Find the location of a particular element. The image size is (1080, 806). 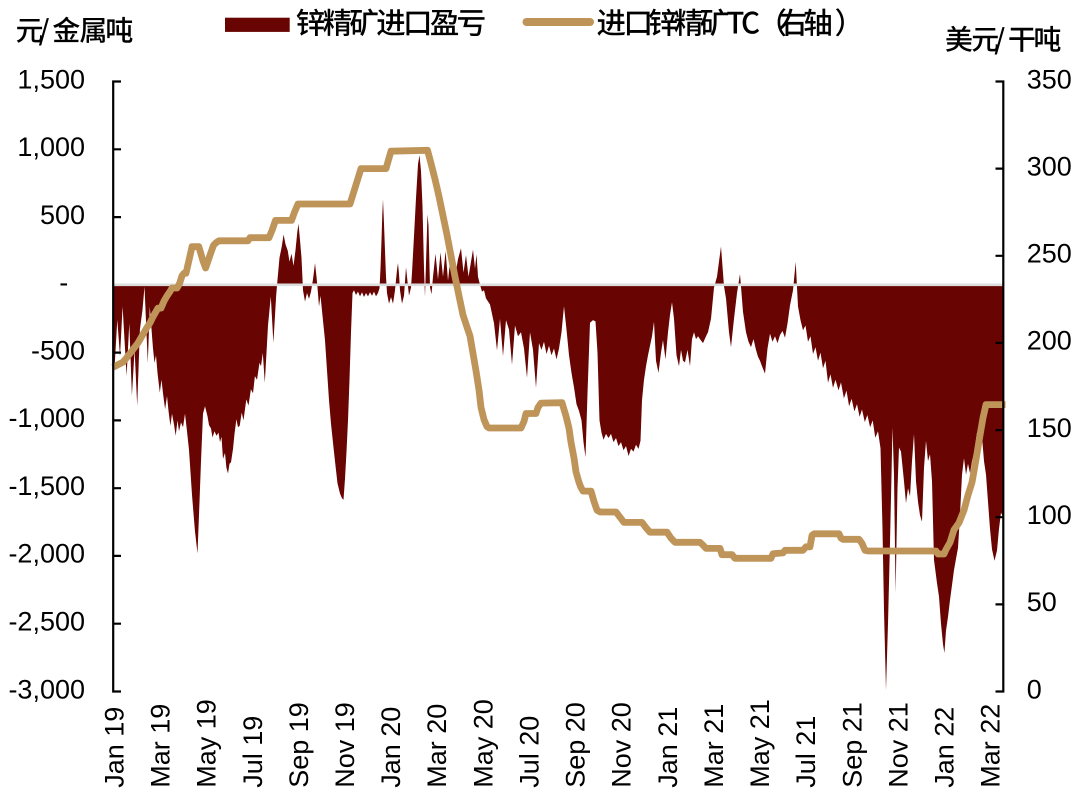

svg-text: Jul 21 is located at coordinates (806, 752).